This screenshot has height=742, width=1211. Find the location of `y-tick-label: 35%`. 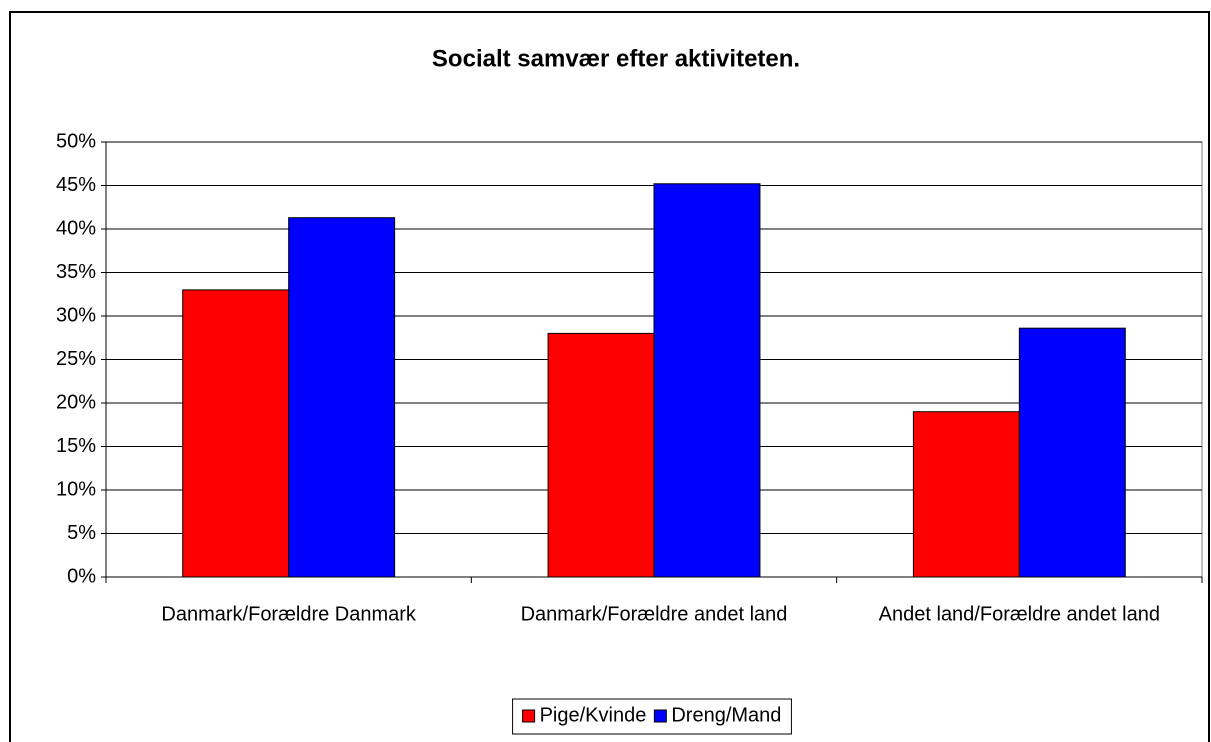

y-tick-label: 35% is located at coordinates (76, 272).